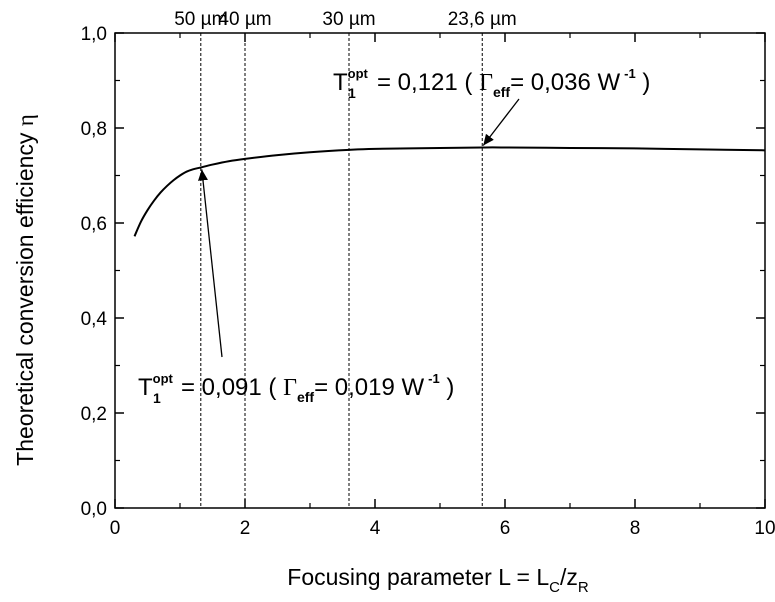 This screenshot has width=775, height=602. What do you see at coordinates (501, 122) in the screenshot?
I see `annotation-upper-arrow` at bounding box center [501, 122].